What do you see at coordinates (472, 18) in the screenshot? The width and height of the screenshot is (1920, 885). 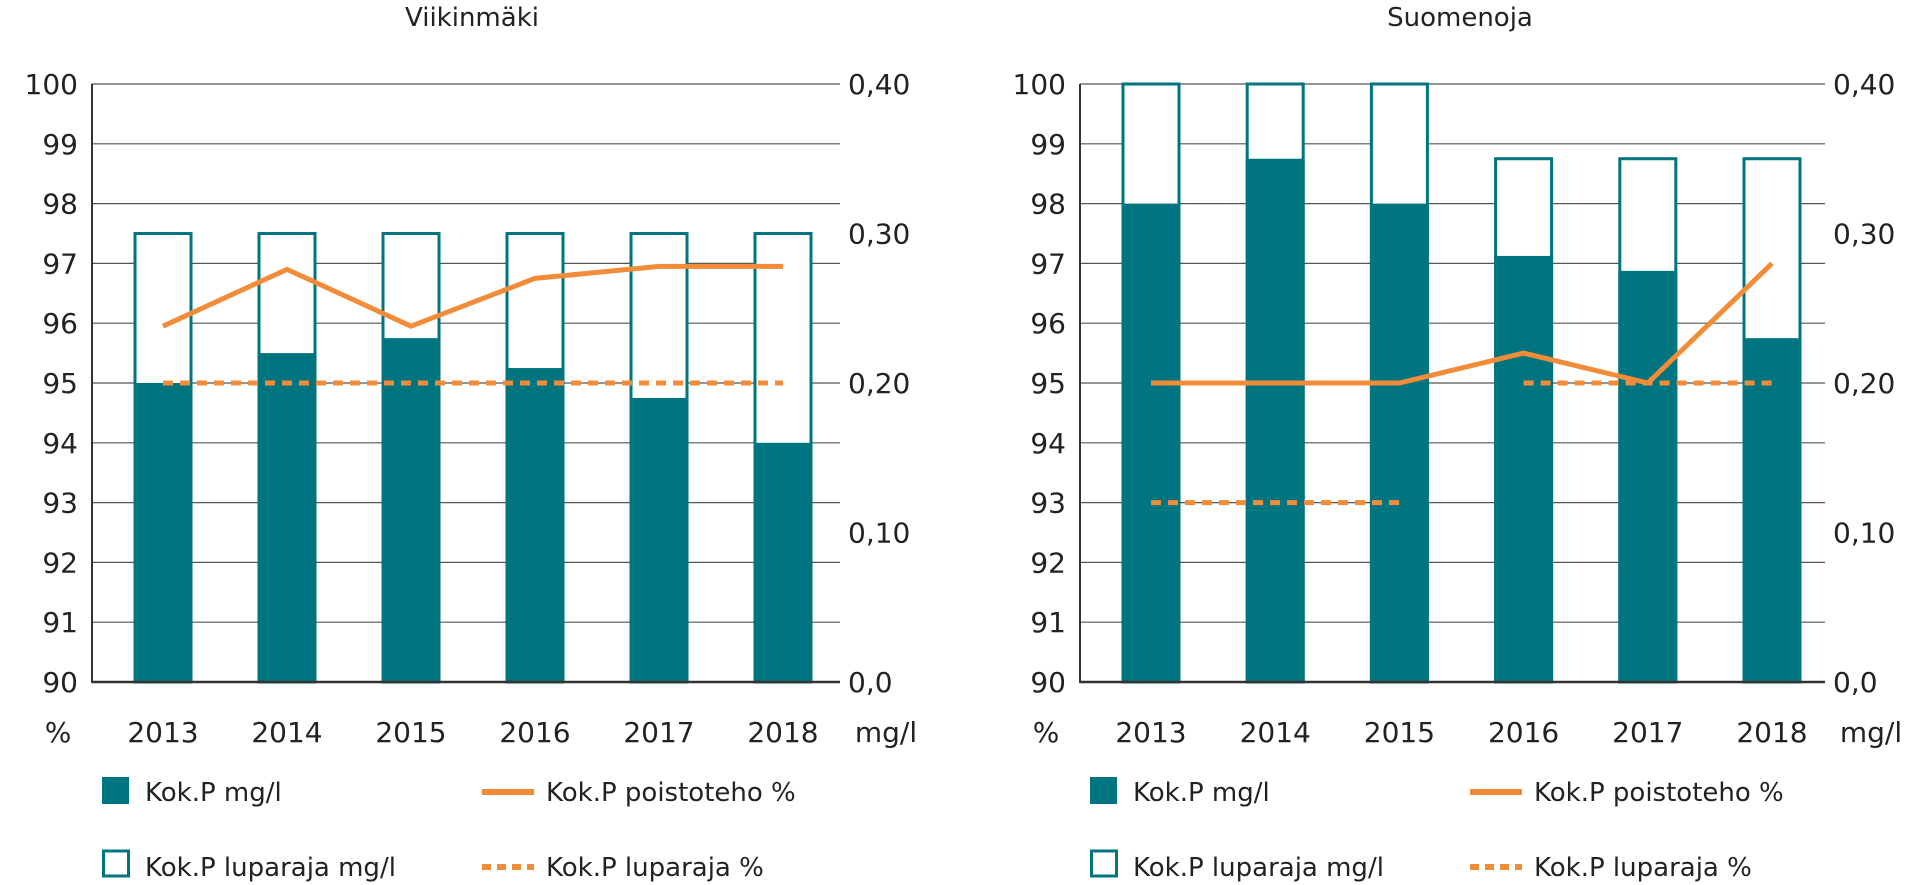 I see `chart-title: Viikinmäki` at bounding box center [472, 18].